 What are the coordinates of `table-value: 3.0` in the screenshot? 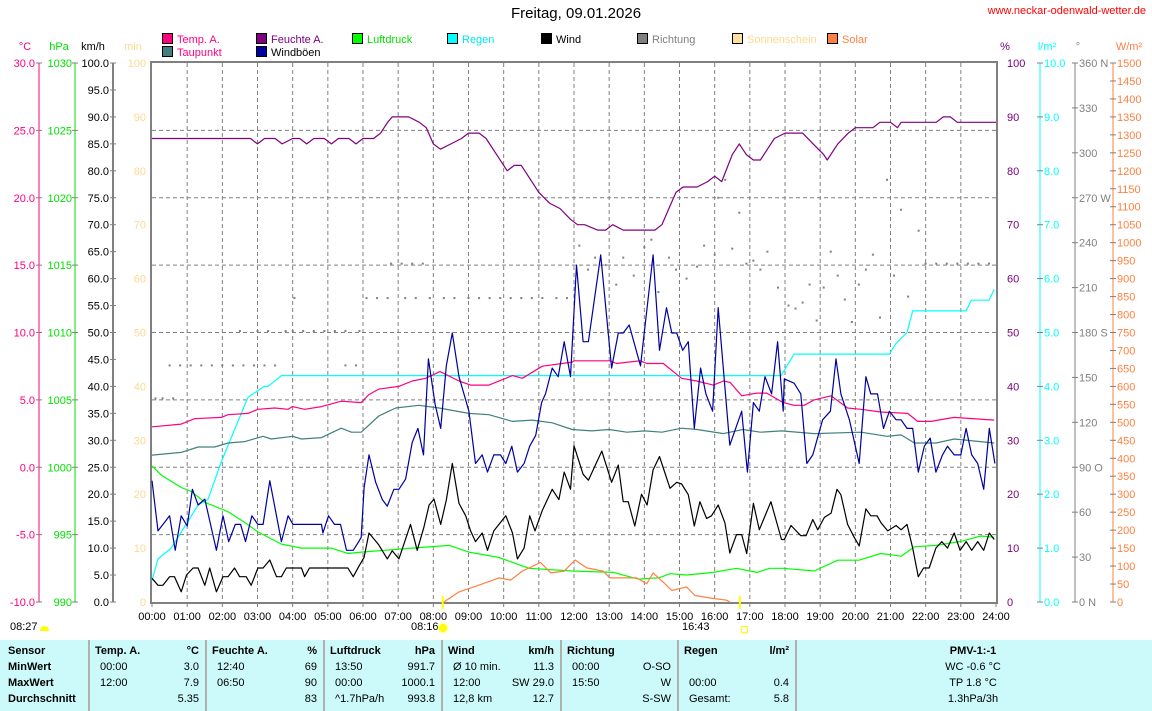 It's located at (191, 667).